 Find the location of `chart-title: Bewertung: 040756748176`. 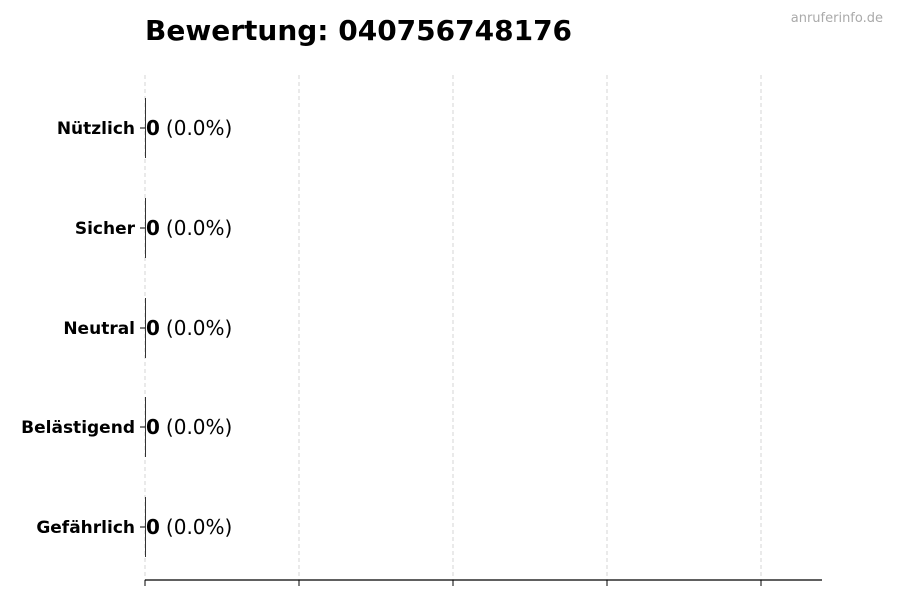

chart-title: Bewertung: 040756748176 is located at coordinates (358, 30).